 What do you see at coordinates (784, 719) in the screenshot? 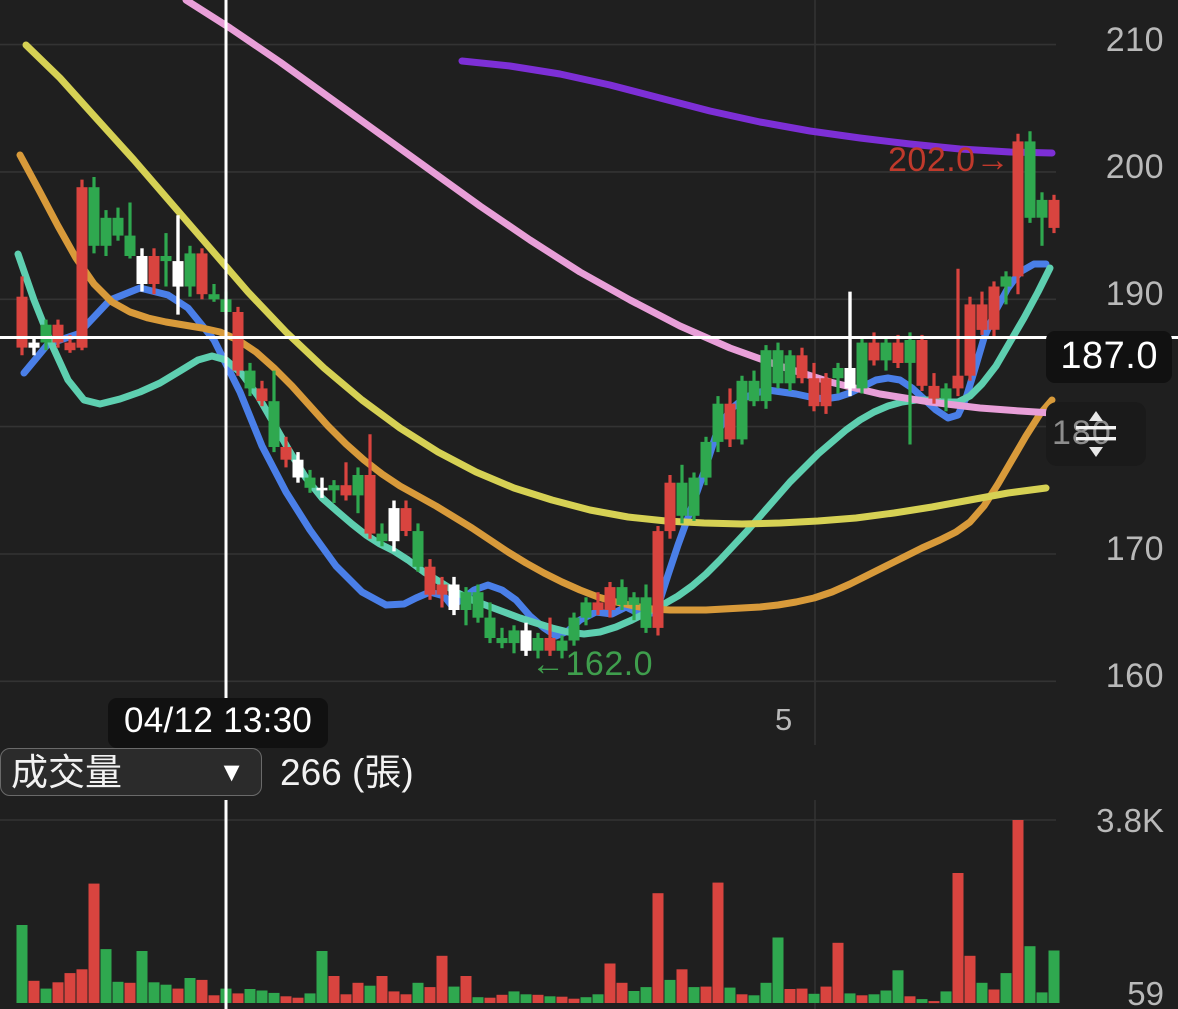
I see `time-axis-label: 5` at bounding box center [784, 719].